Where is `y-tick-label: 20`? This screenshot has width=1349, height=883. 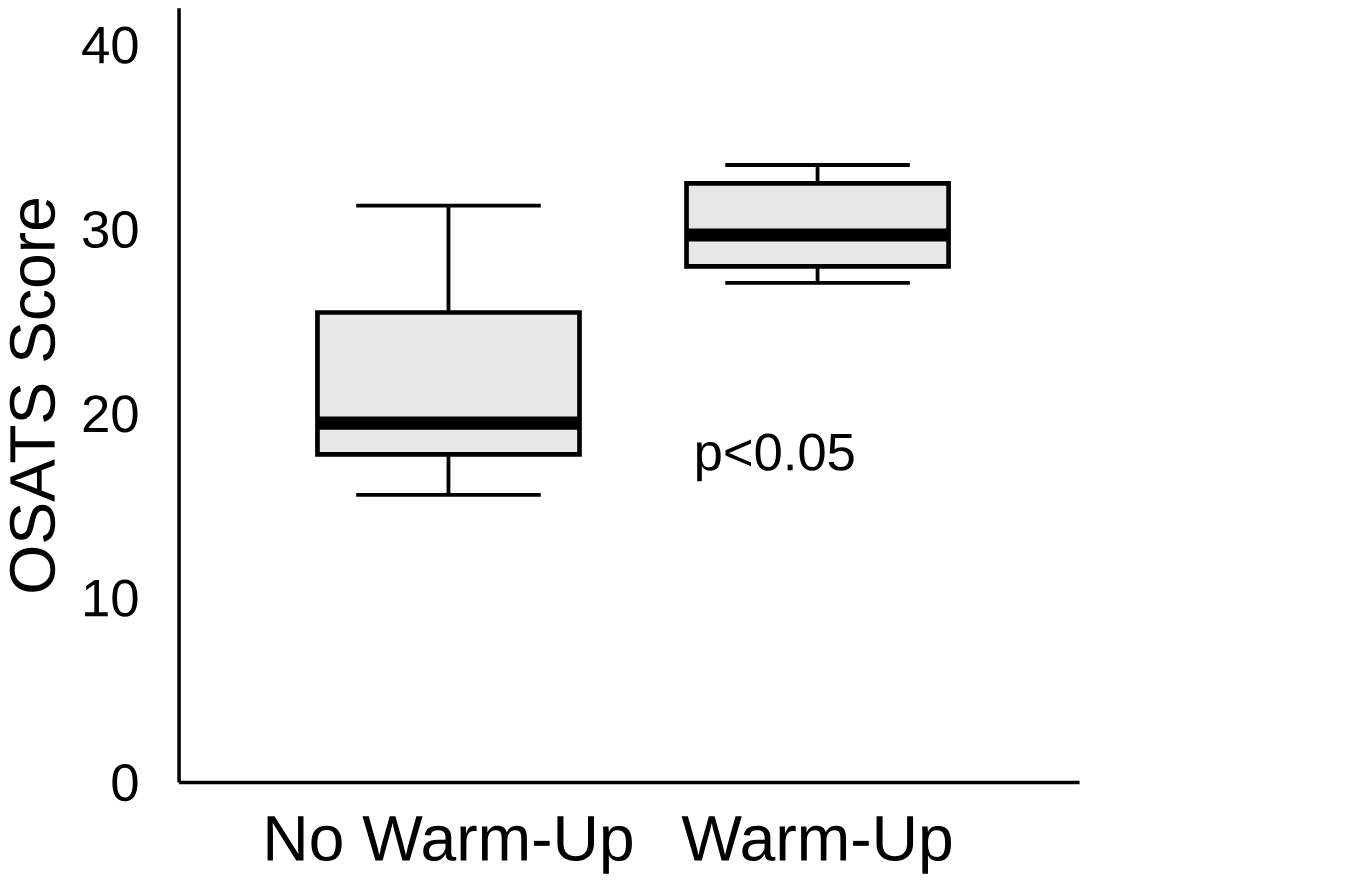
y-tick-label: 20 is located at coordinates (110, 413).